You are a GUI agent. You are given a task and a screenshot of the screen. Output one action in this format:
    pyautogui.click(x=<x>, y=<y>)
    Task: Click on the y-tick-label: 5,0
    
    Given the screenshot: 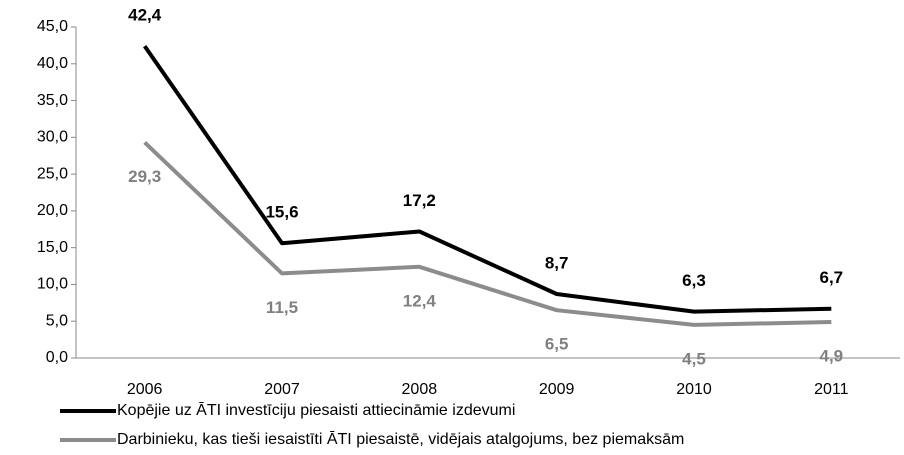 What is the action you would take?
    pyautogui.click(x=57, y=320)
    